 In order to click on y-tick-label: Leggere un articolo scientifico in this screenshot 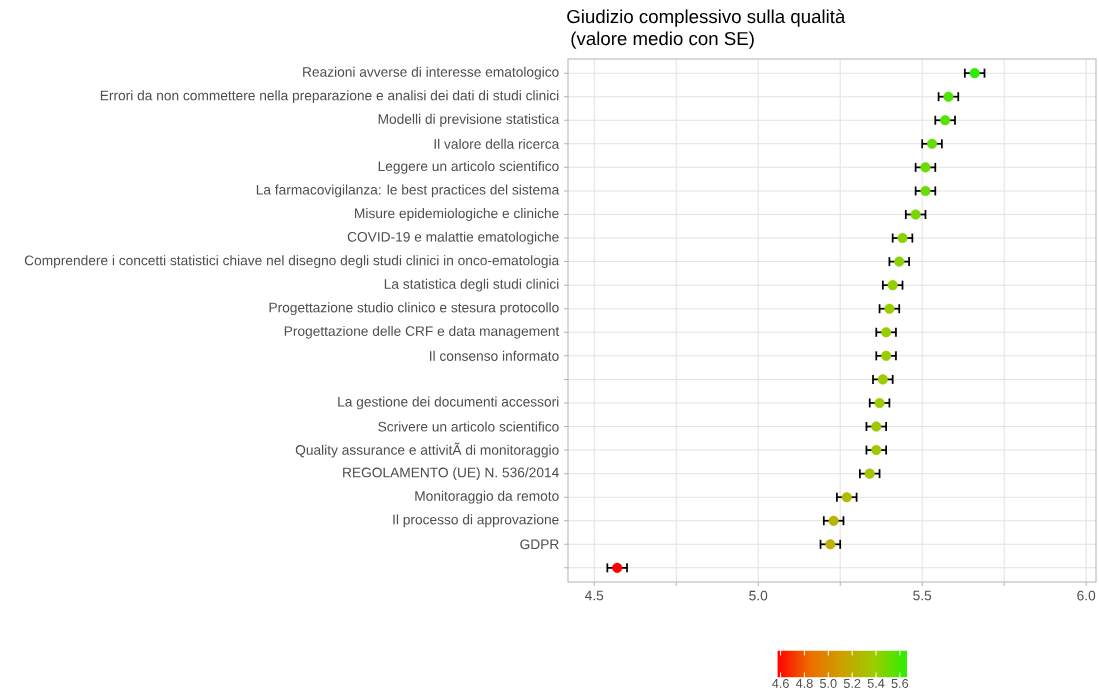, I will do `click(468, 167)`.